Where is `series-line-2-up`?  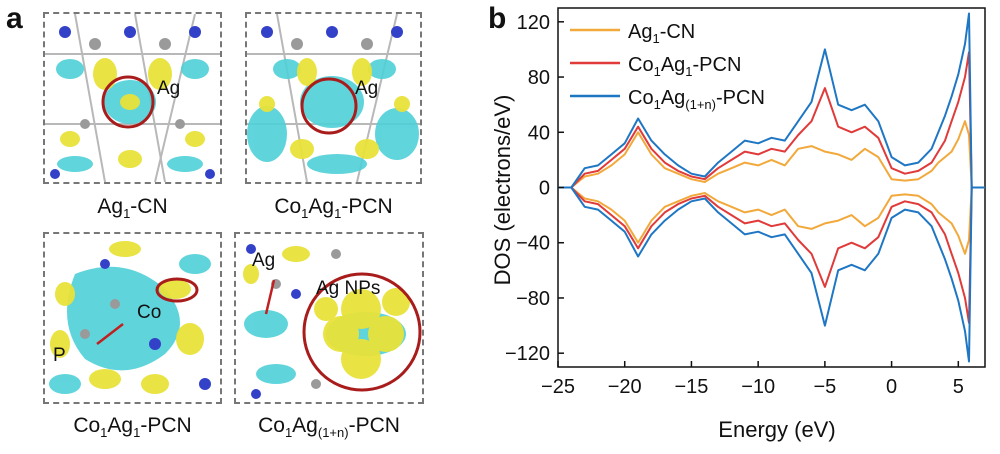
series-line-2-up is located at coordinates (771, 120).